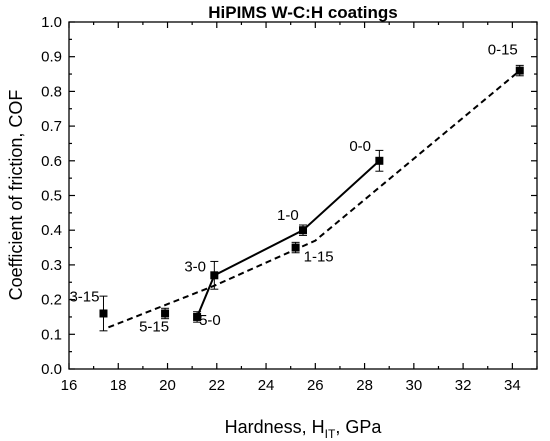 This screenshot has height=441, width=550. Describe the element at coordinates (413, 385) in the screenshot. I see `x-tick-label: 30` at that location.